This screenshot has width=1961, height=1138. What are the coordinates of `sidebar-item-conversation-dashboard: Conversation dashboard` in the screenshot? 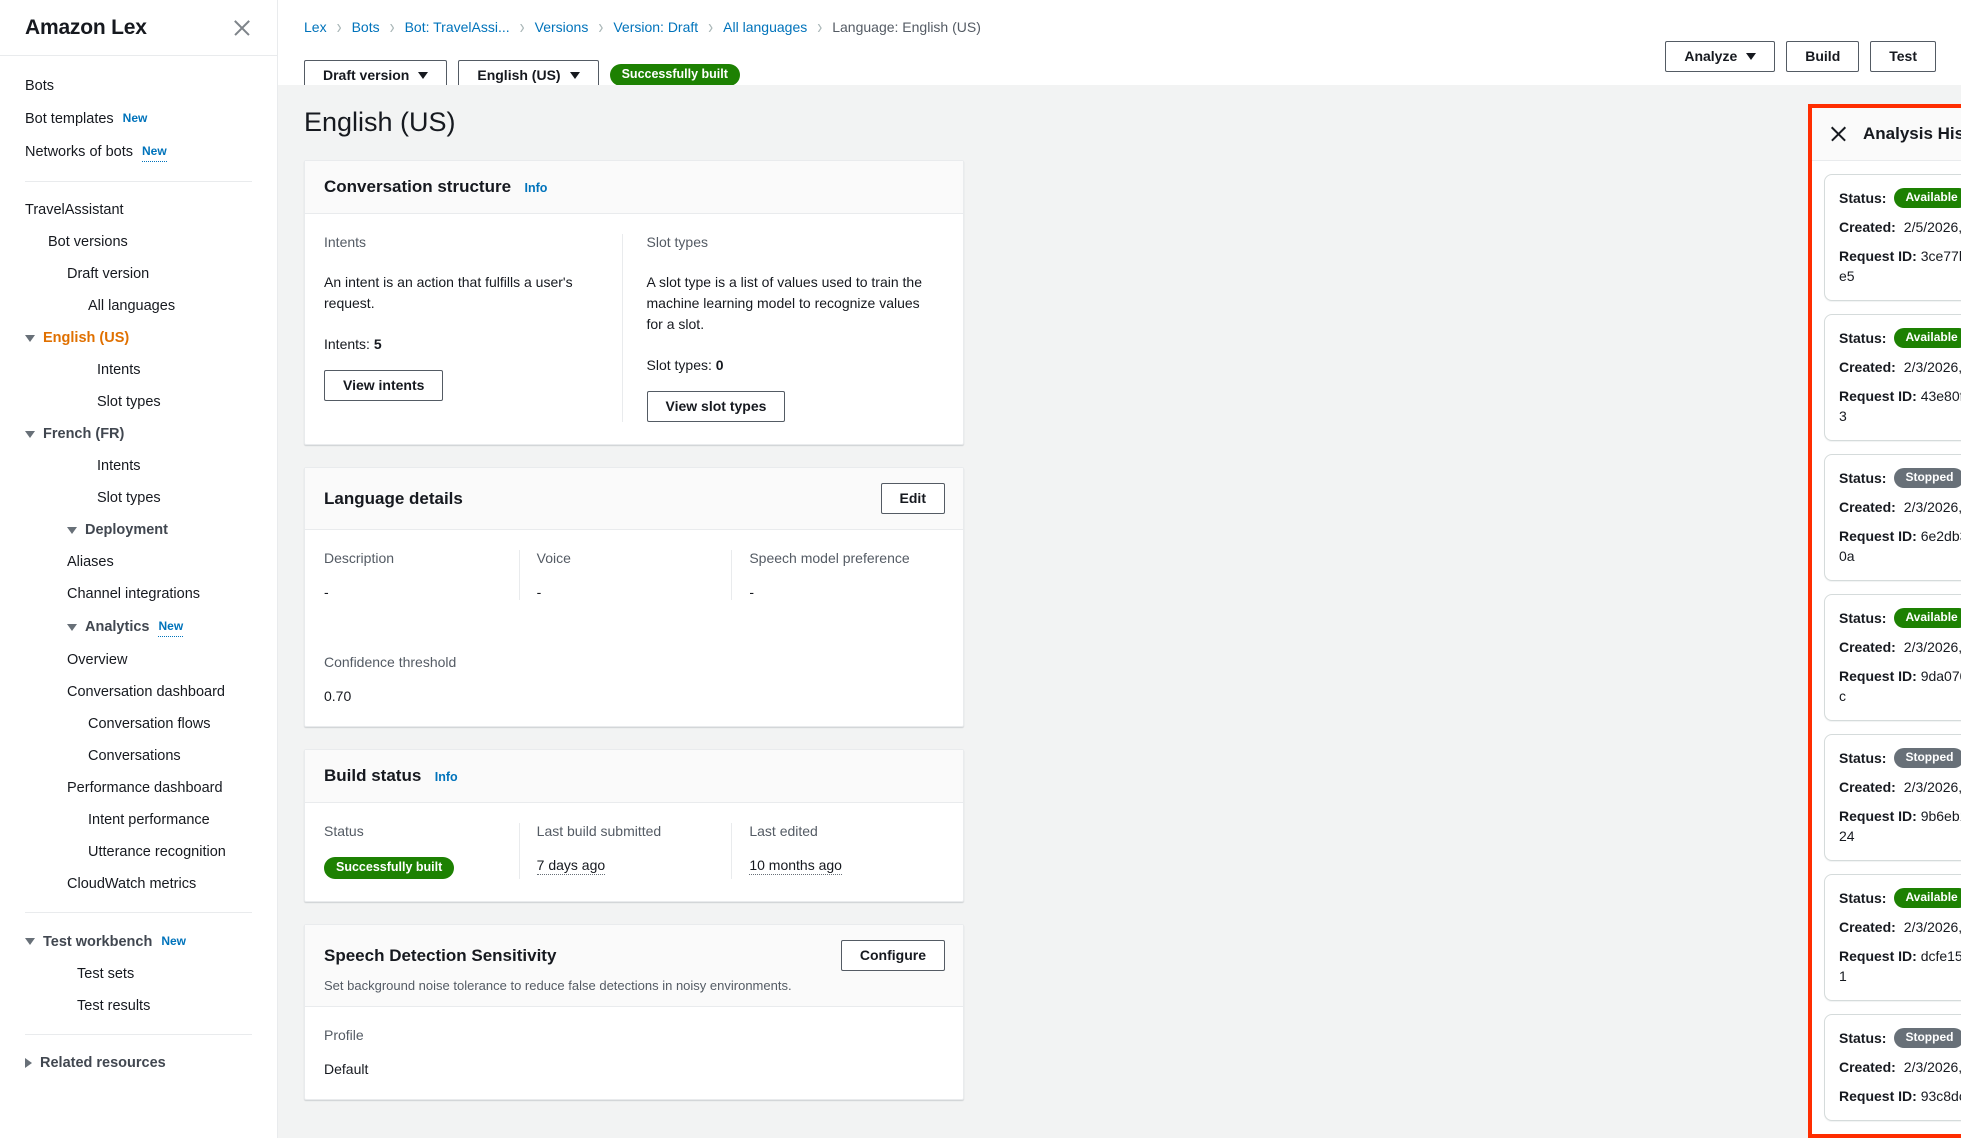 It's located at (138, 692).